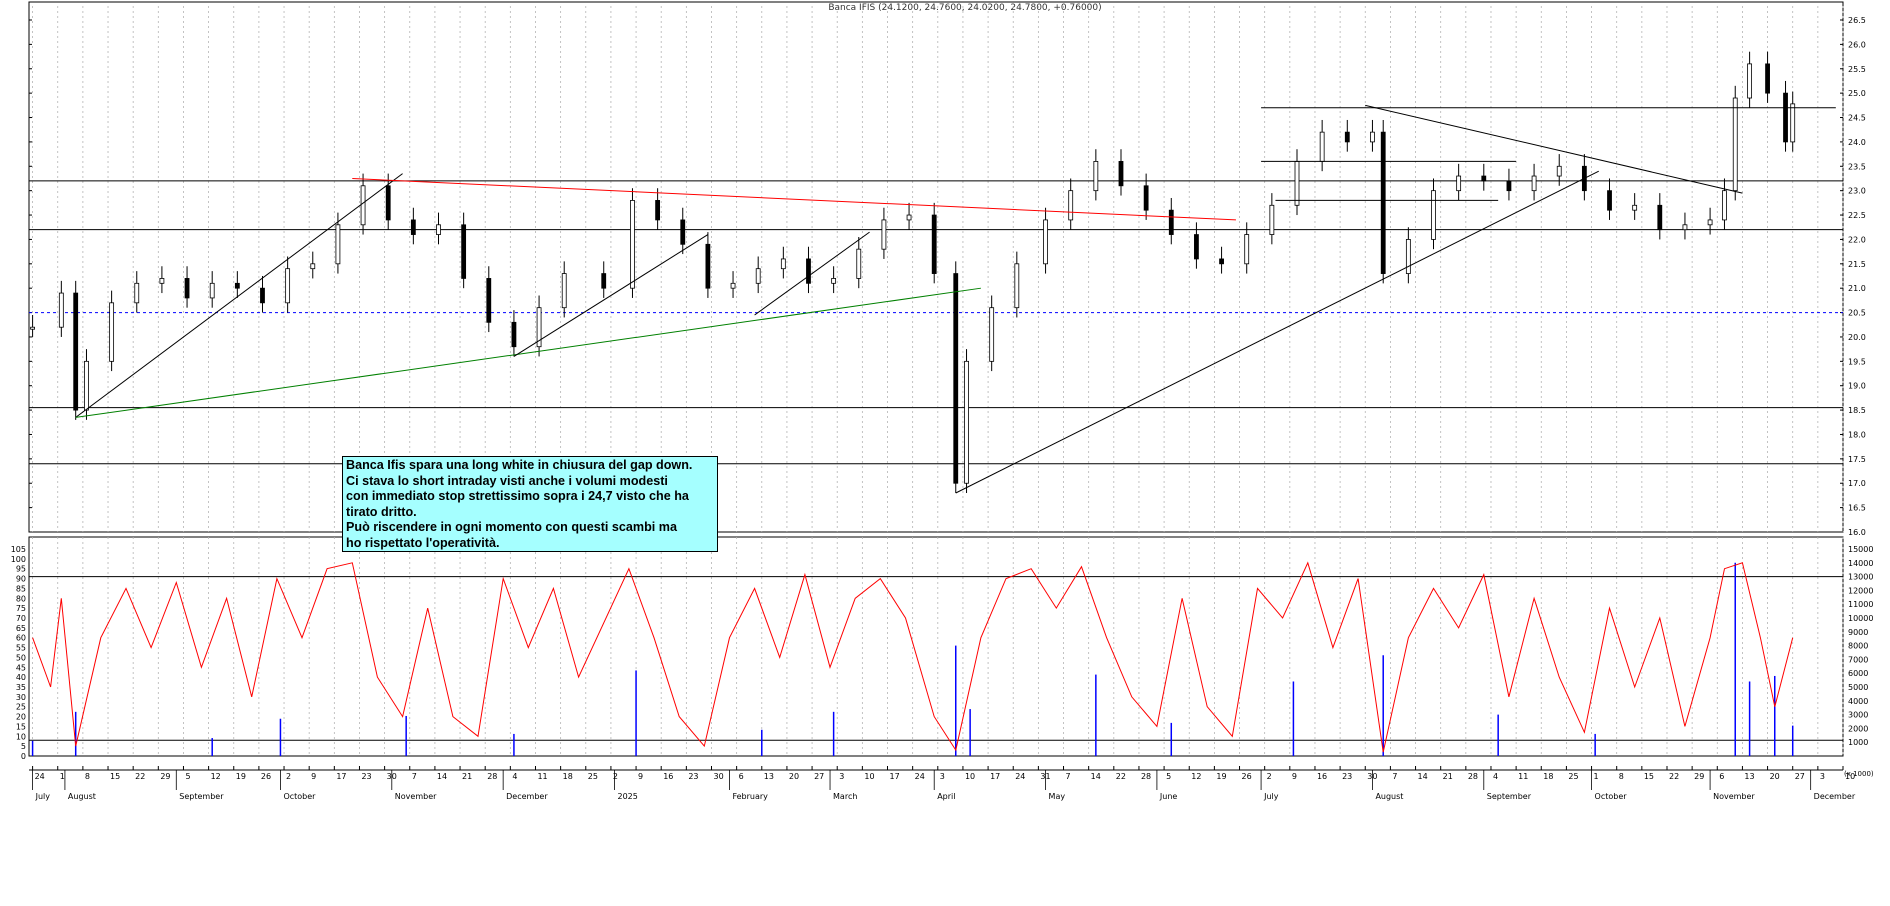  I want to click on month-label: September, so click(201, 796).